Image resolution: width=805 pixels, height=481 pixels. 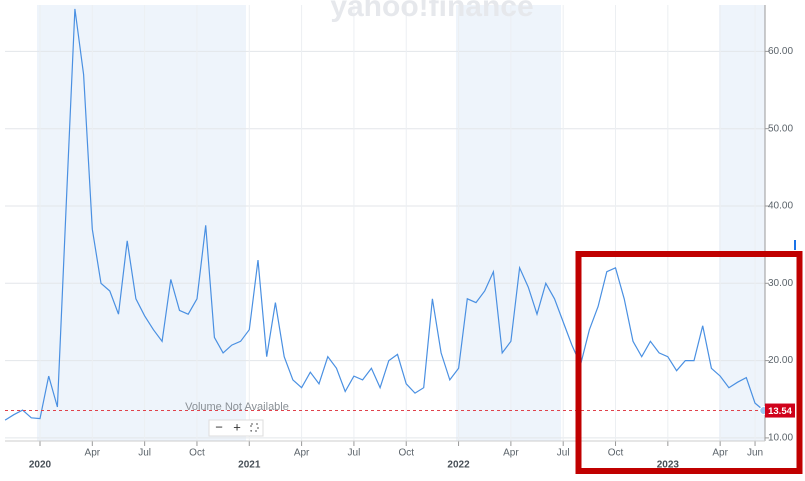 I want to click on y-tick-label: 40.00, so click(x=780, y=206).